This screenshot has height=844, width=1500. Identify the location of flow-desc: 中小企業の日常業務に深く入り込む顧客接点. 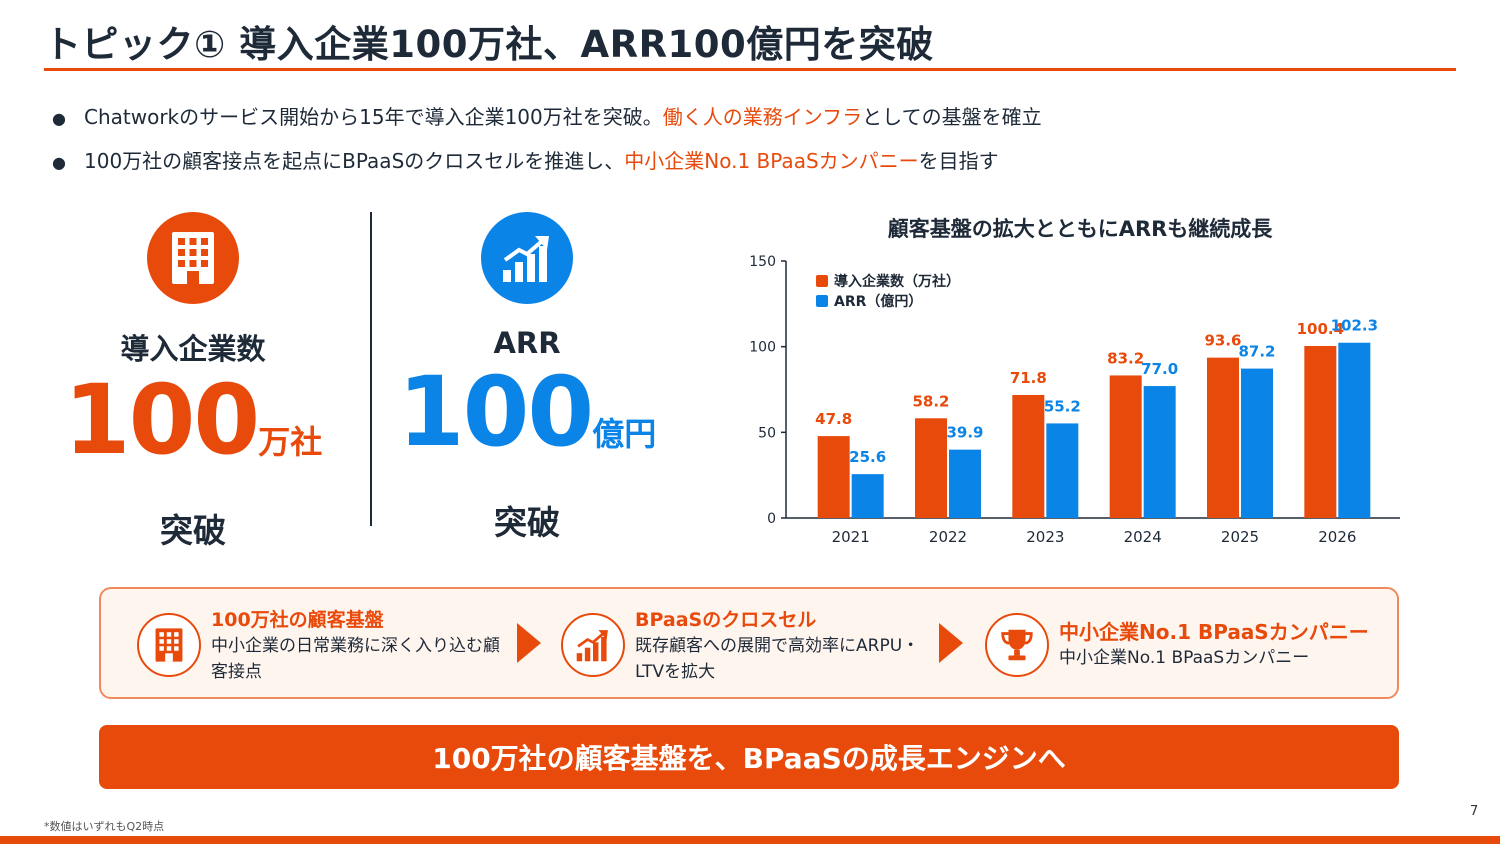
(355, 659).